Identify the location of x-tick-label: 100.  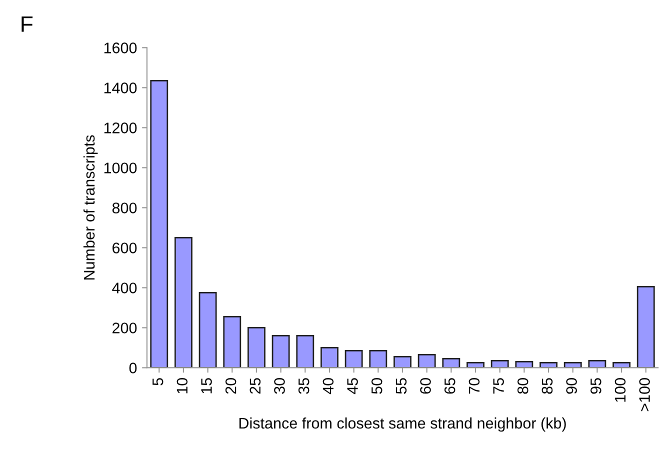
(620, 390).